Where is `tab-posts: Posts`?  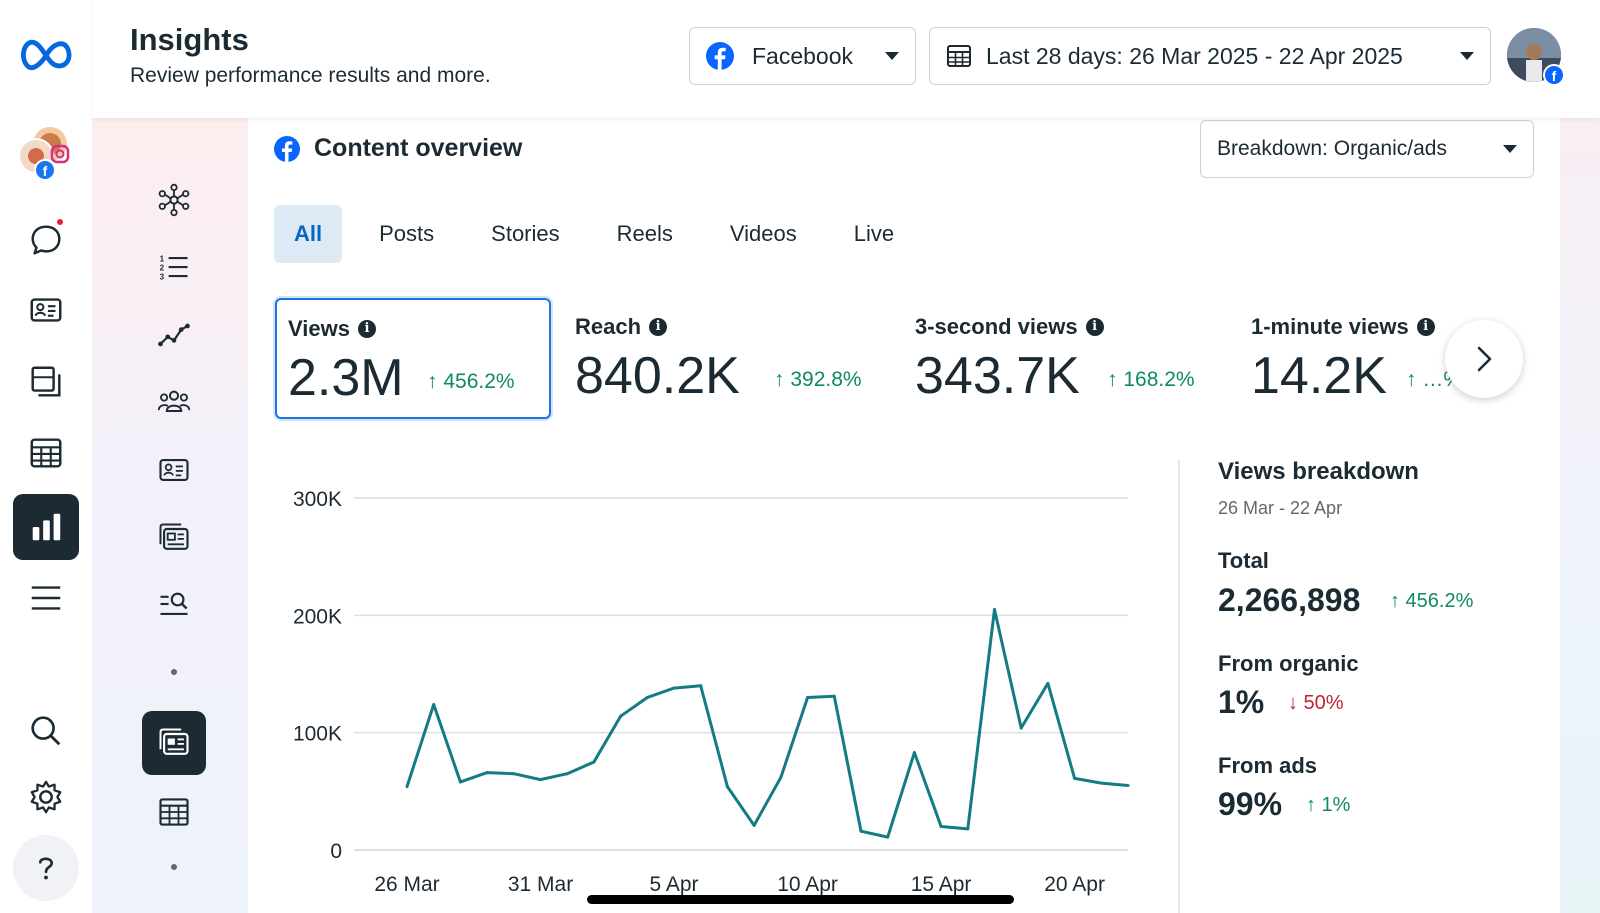
tab-posts: Posts is located at coordinates (407, 233).